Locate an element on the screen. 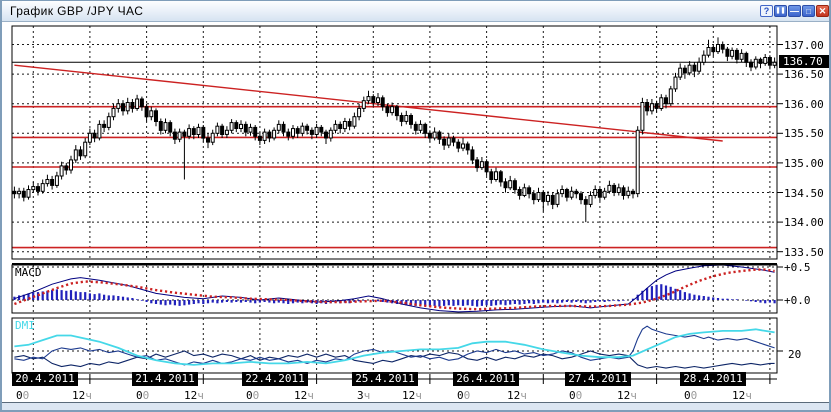 This screenshot has width=831, height=412. help-button: ? is located at coordinates (766, 11).